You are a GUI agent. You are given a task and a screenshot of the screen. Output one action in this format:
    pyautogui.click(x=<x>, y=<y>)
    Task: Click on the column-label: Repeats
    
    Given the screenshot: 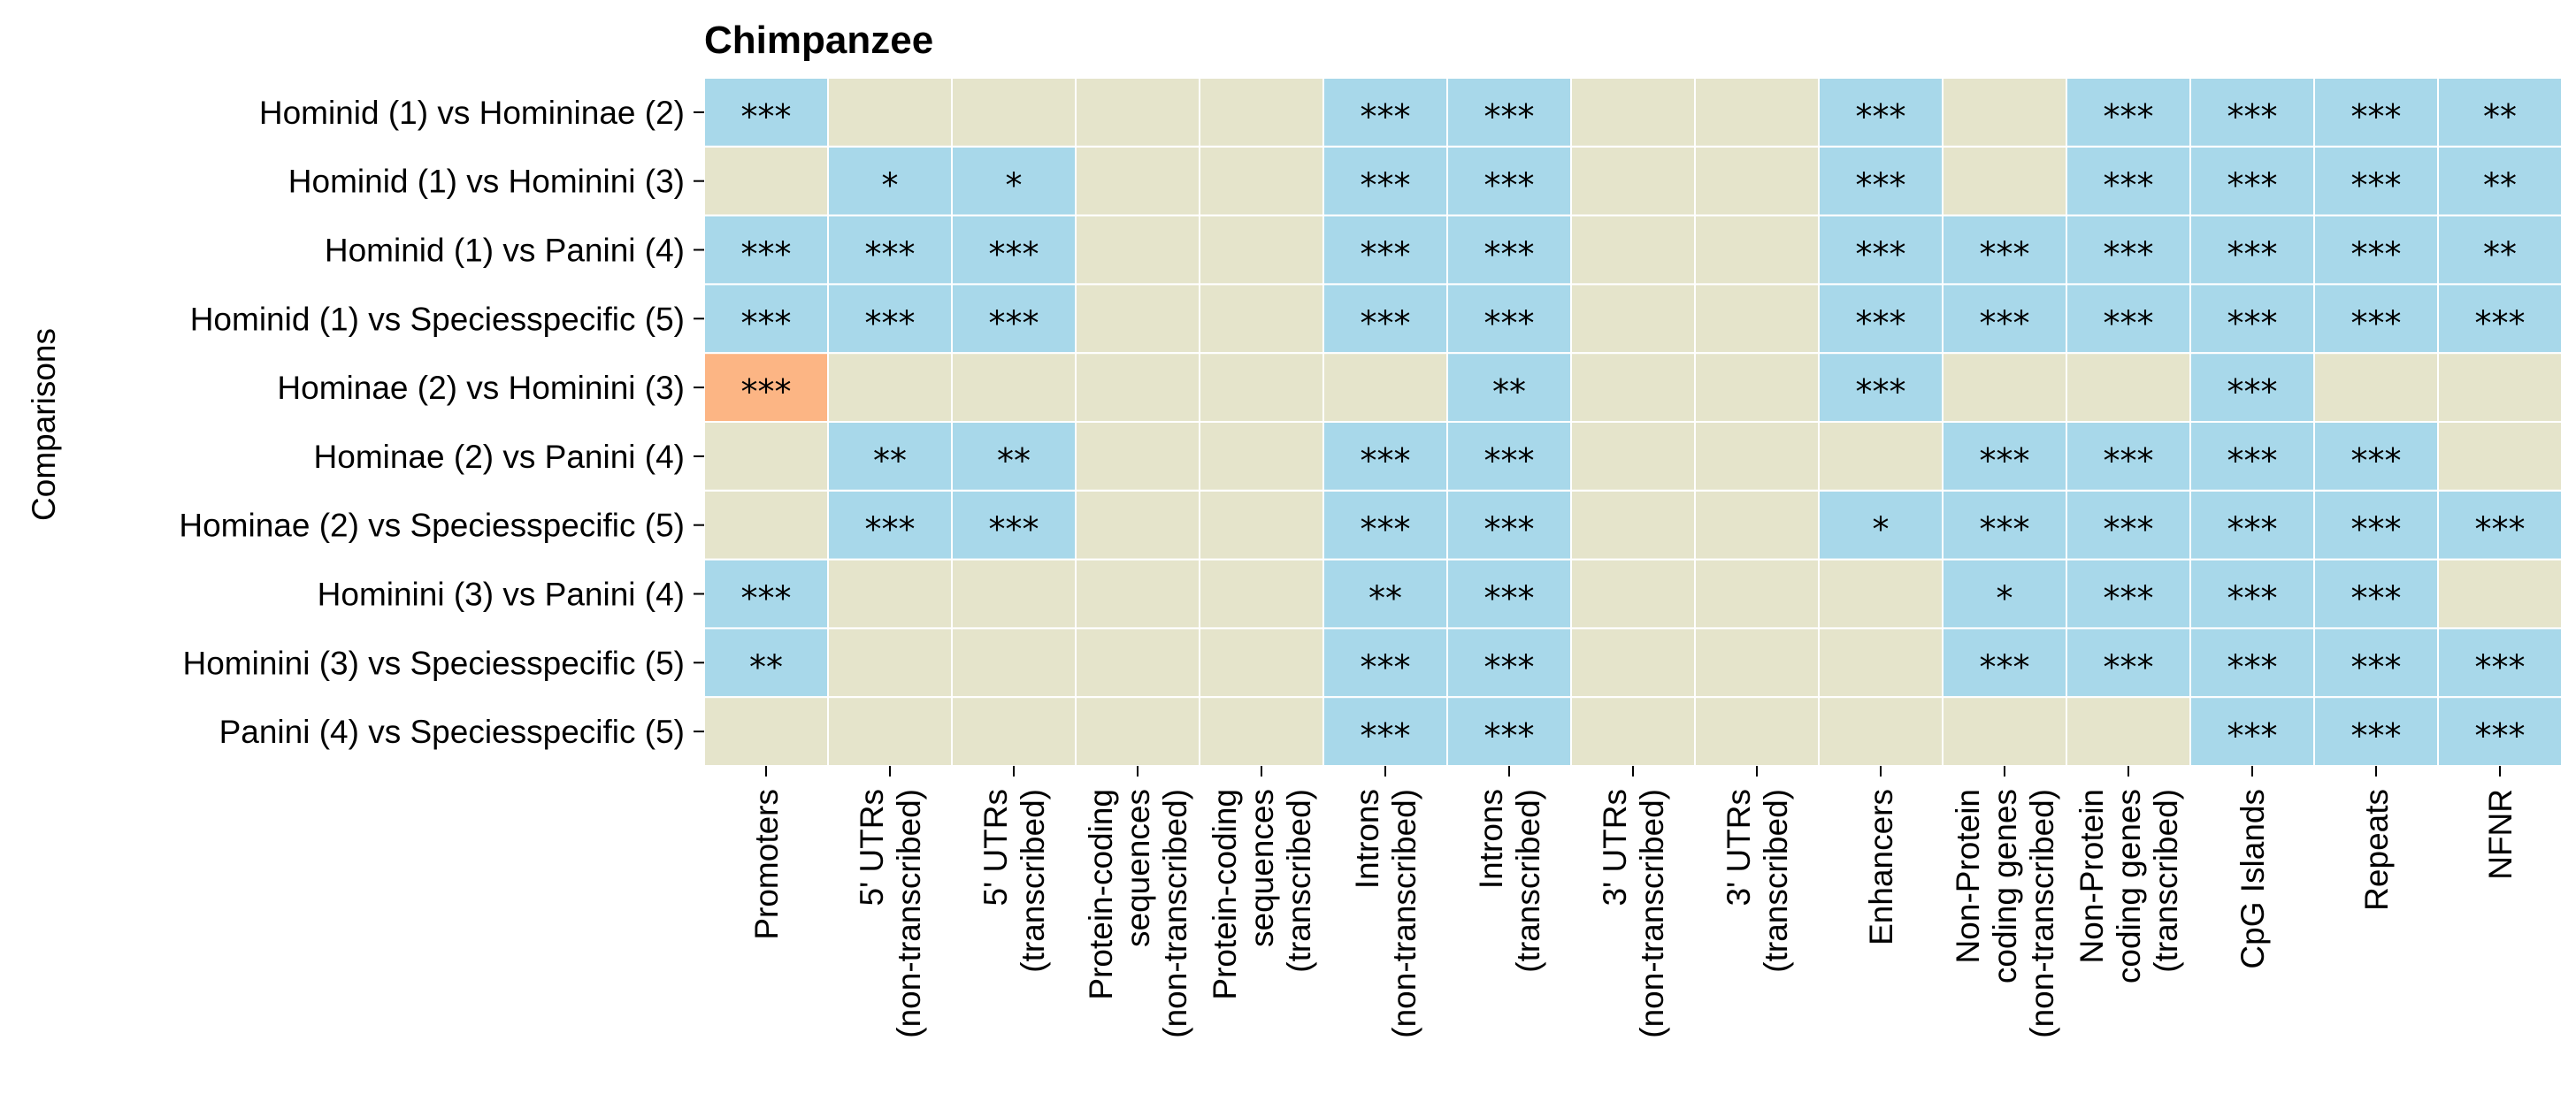 What is the action you would take?
    pyautogui.click(x=2376, y=850)
    